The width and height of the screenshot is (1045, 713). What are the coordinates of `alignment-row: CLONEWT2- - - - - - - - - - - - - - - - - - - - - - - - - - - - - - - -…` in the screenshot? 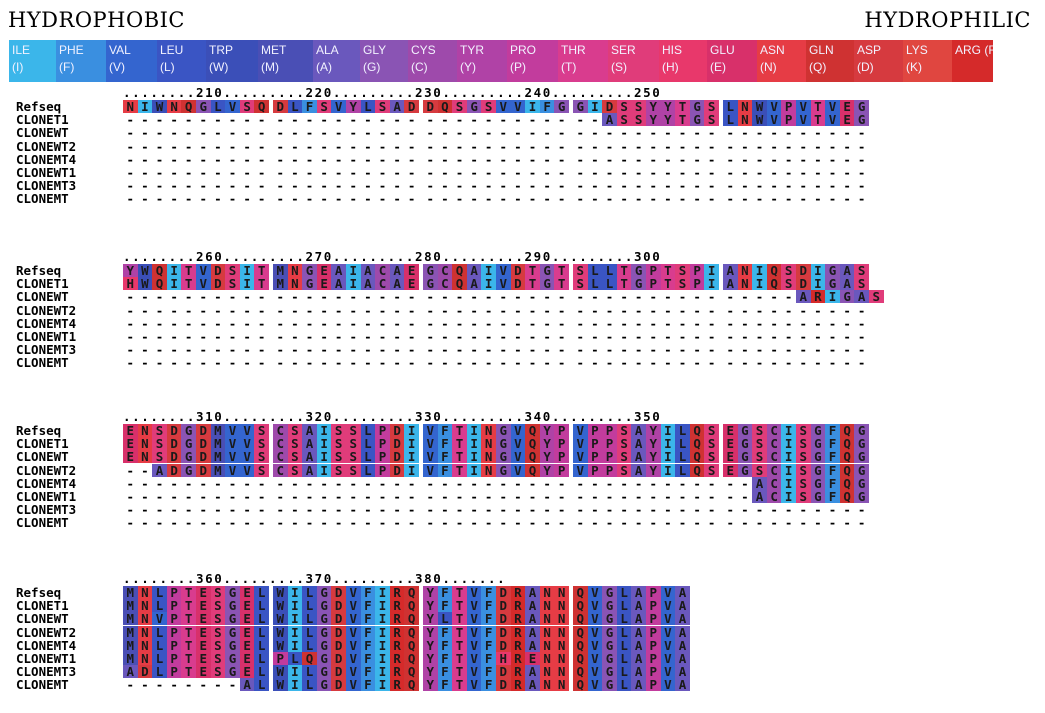 It's located at (522, 310).